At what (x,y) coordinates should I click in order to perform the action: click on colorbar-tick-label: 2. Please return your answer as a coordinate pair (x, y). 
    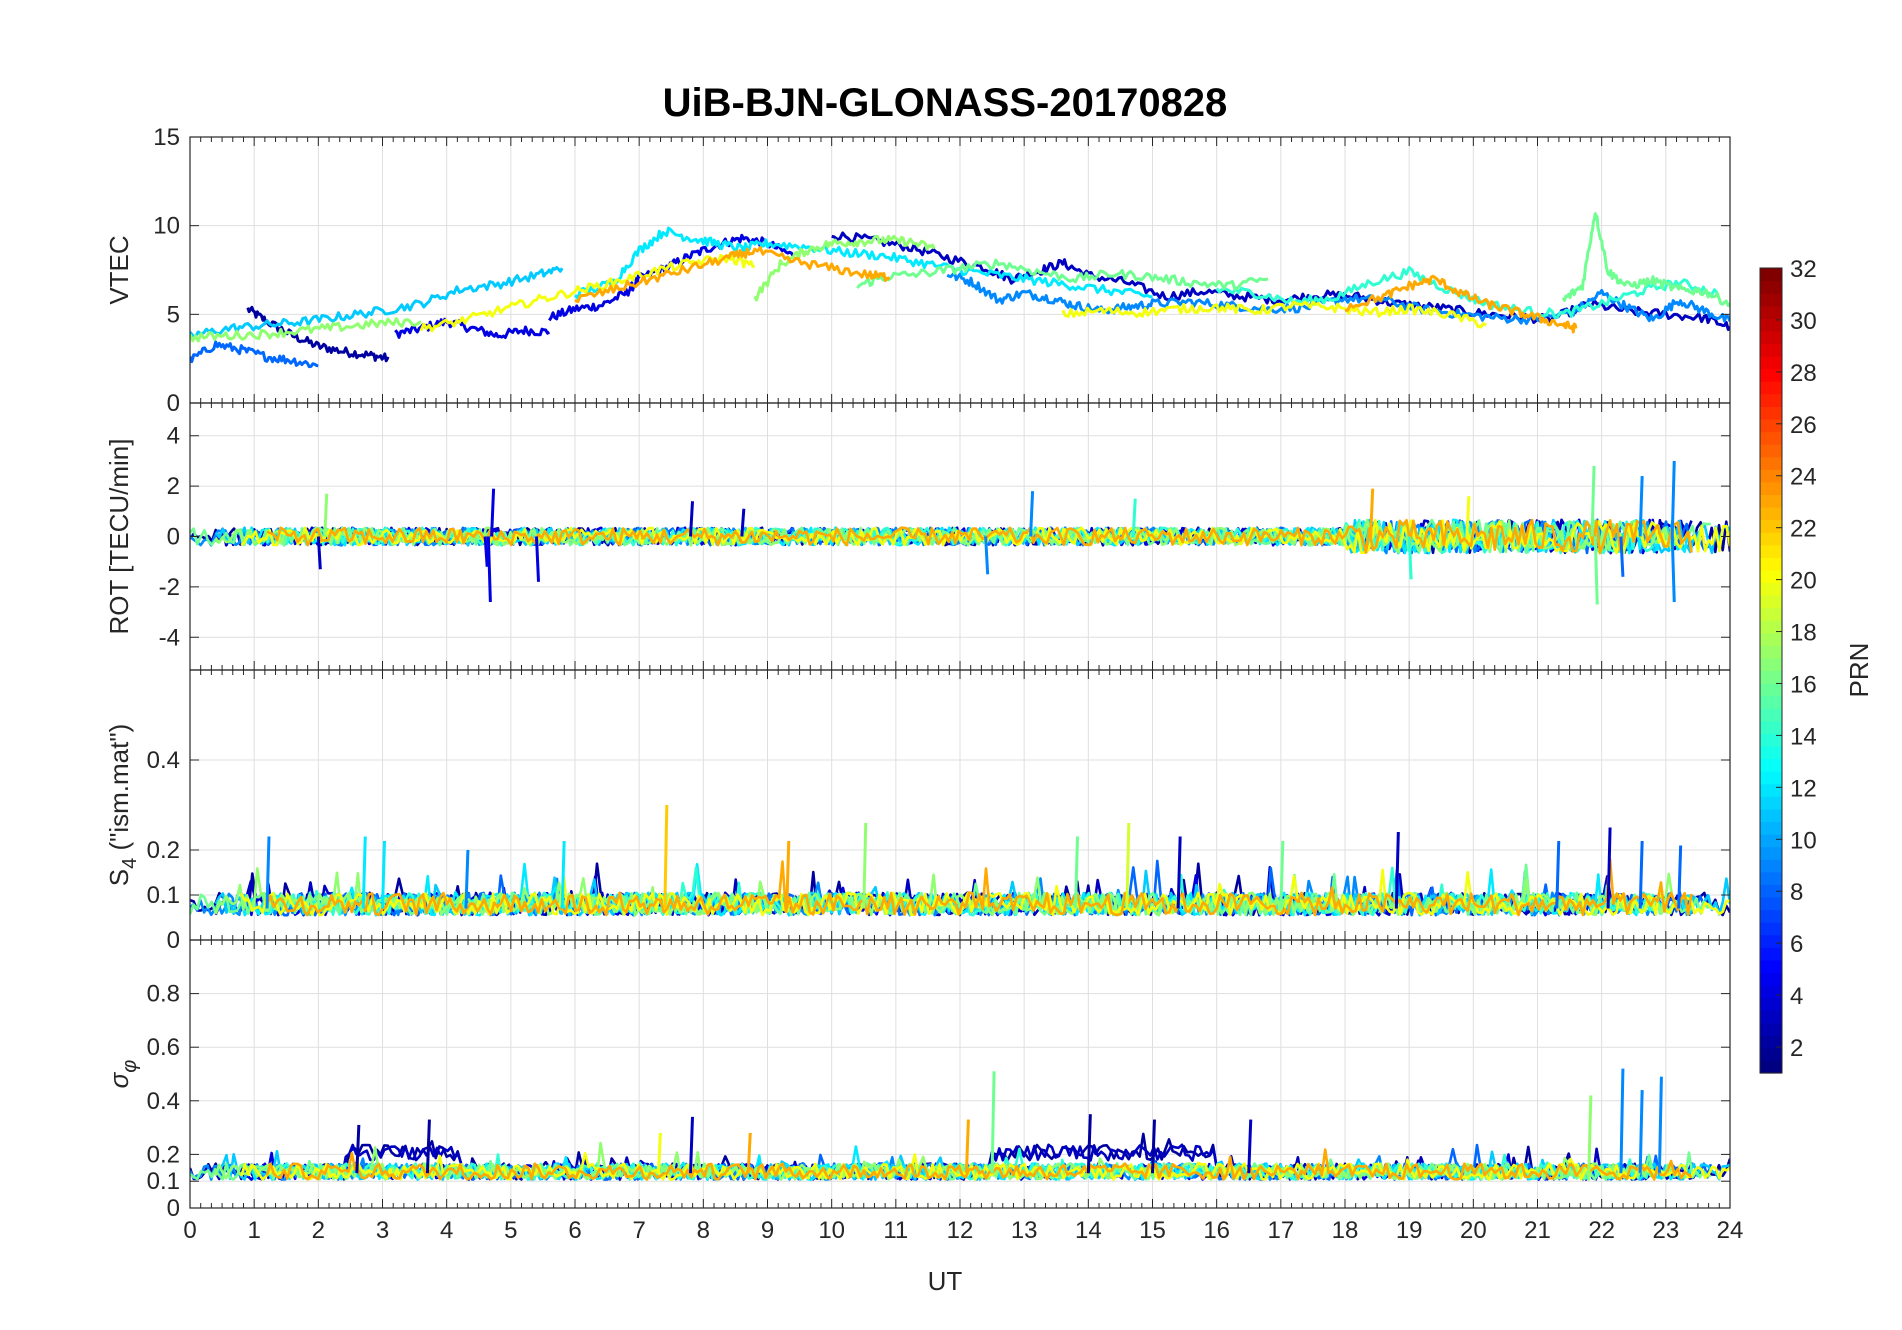
    Looking at the image, I should click on (1796, 1048).